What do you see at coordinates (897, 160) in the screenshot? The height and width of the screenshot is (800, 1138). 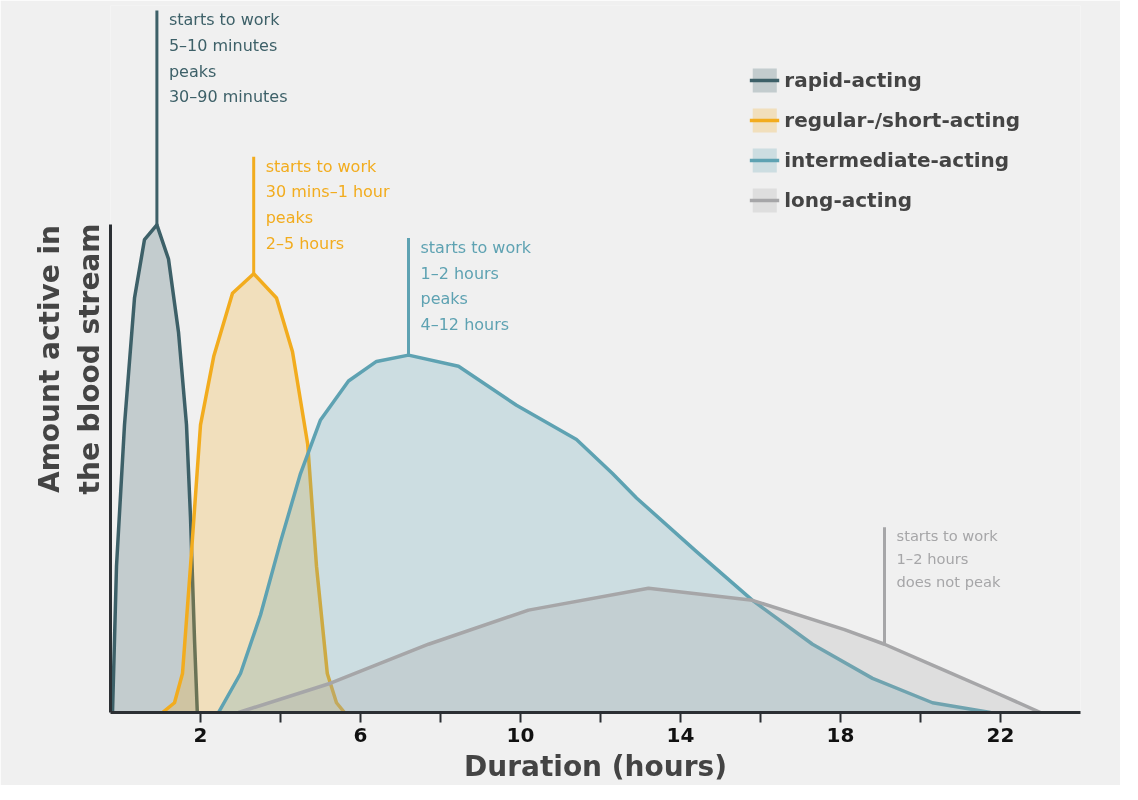 I see `legend-label: intermediate-acting` at bounding box center [897, 160].